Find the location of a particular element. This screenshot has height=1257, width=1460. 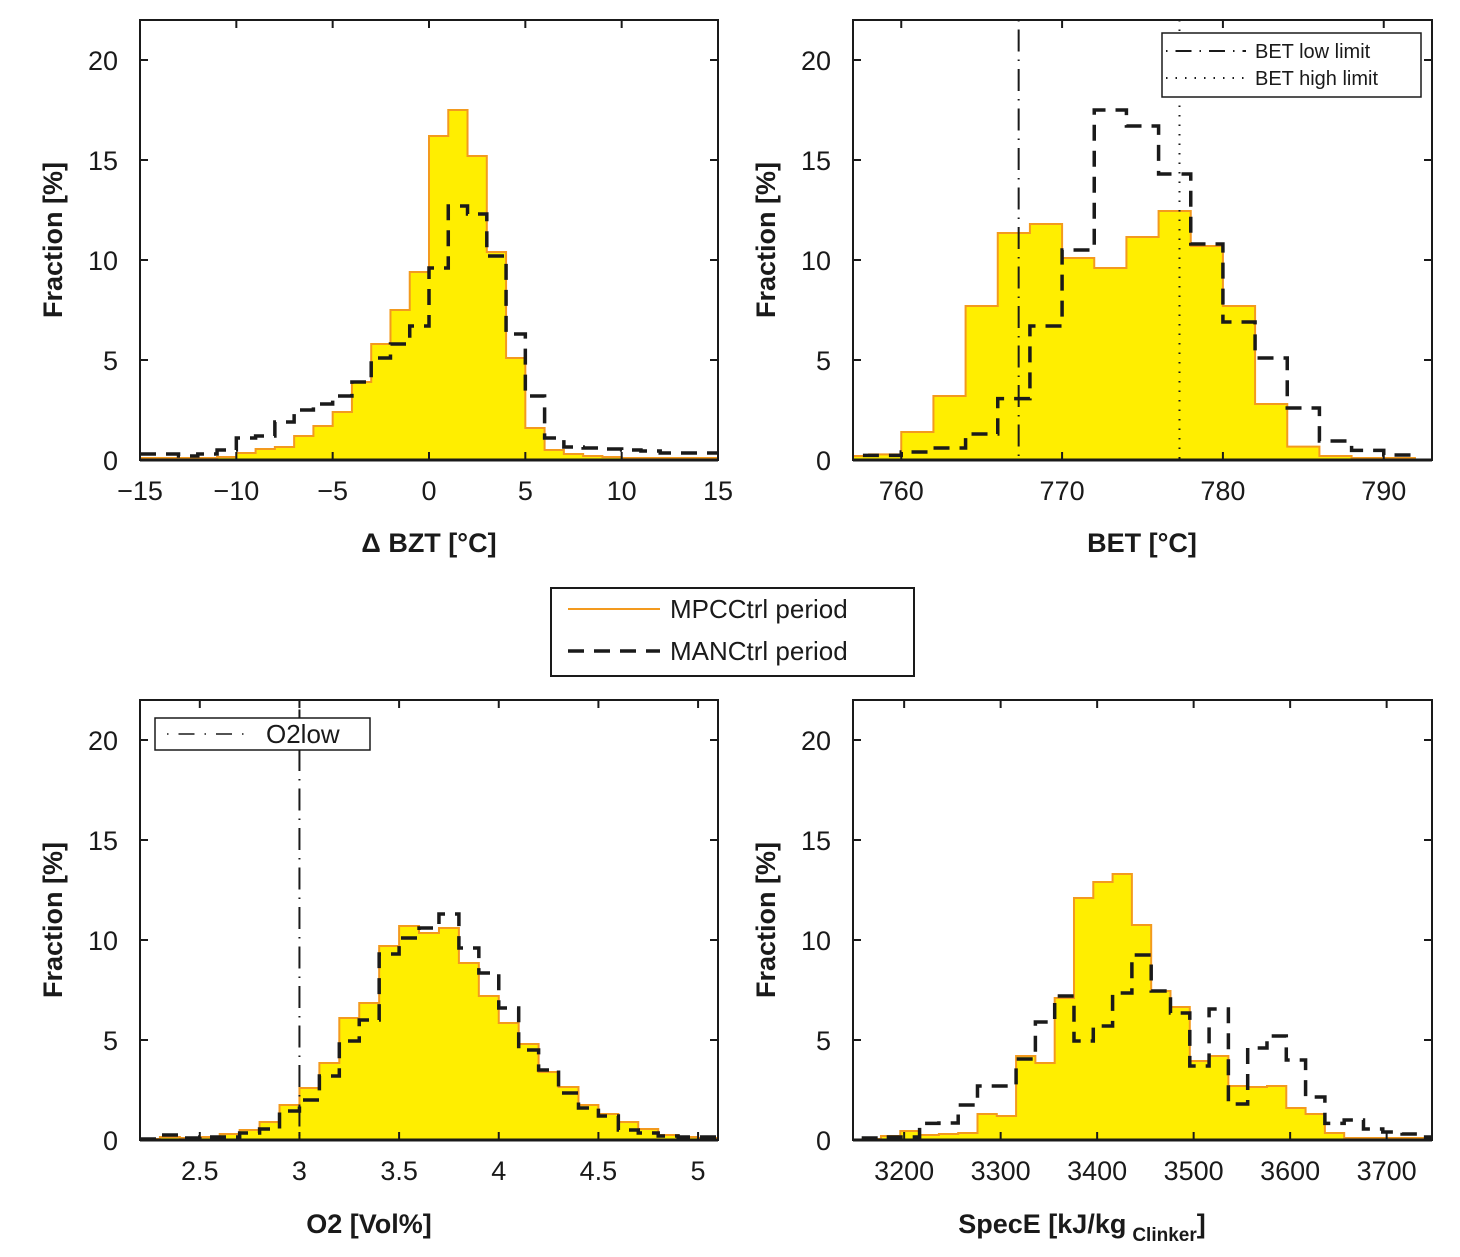

mpc-histogram-outline-bet is located at coordinates (1134, 334).